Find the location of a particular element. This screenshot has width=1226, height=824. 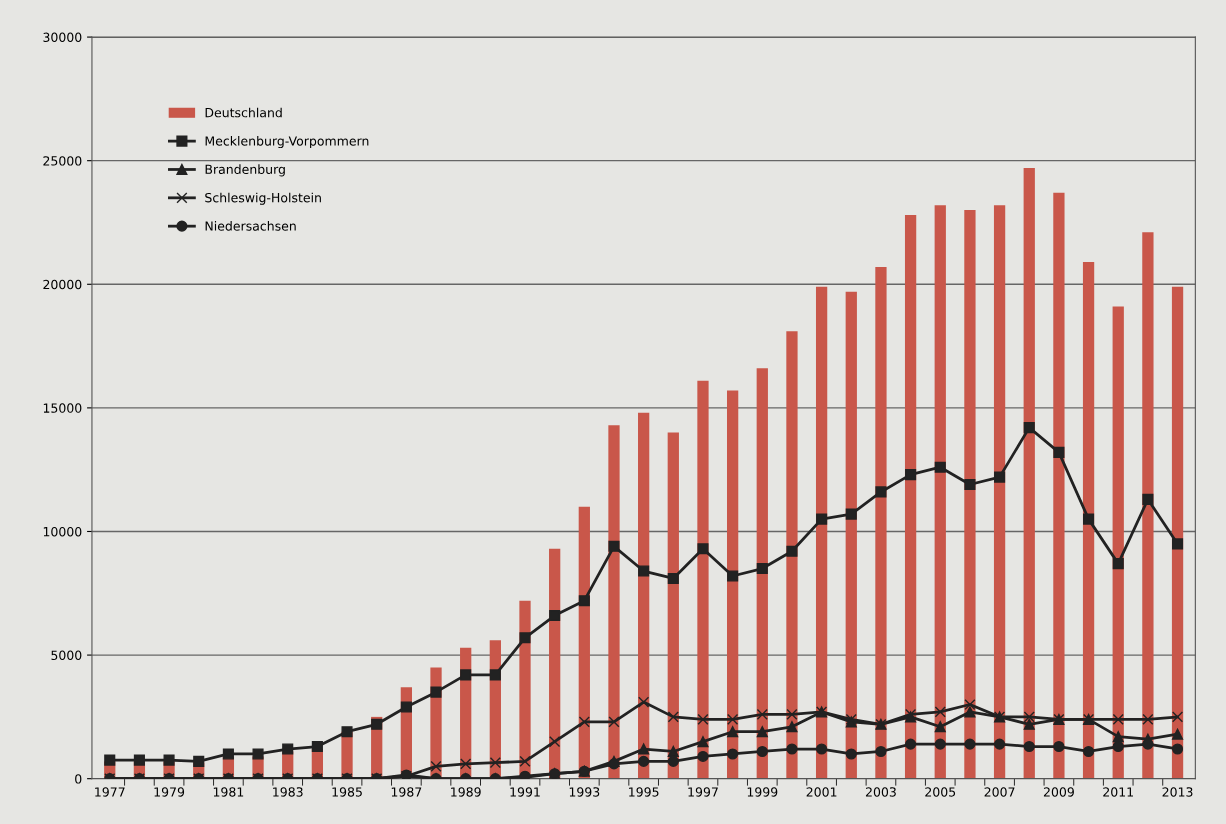

x-tick-label: 1989 is located at coordinates (466, 792).